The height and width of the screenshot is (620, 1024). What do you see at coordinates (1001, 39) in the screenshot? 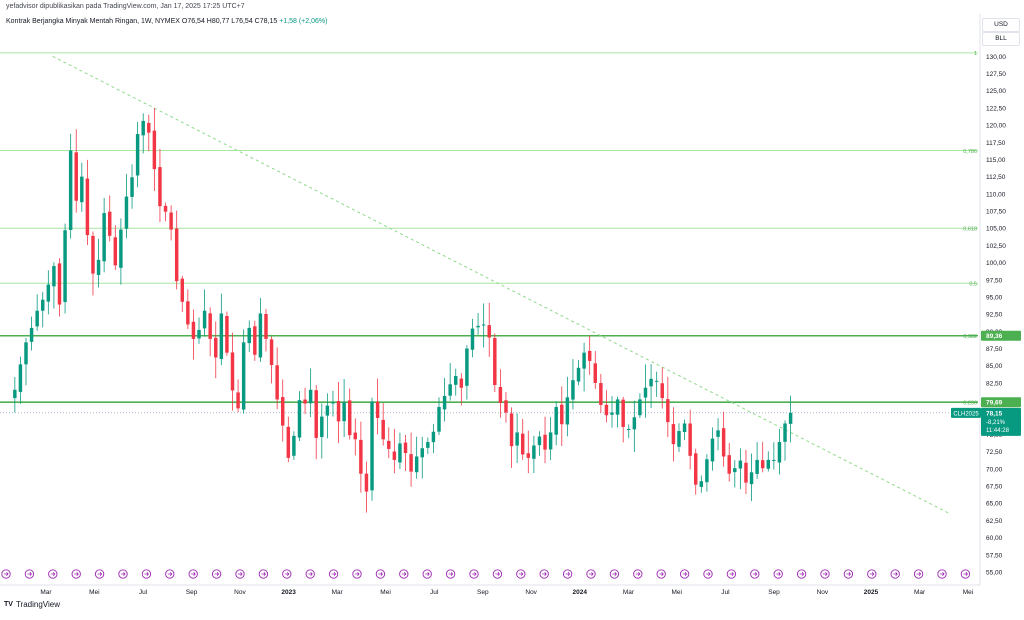
I see `unit-of-measure-button: BLL` at bounding box center [1001, 39].